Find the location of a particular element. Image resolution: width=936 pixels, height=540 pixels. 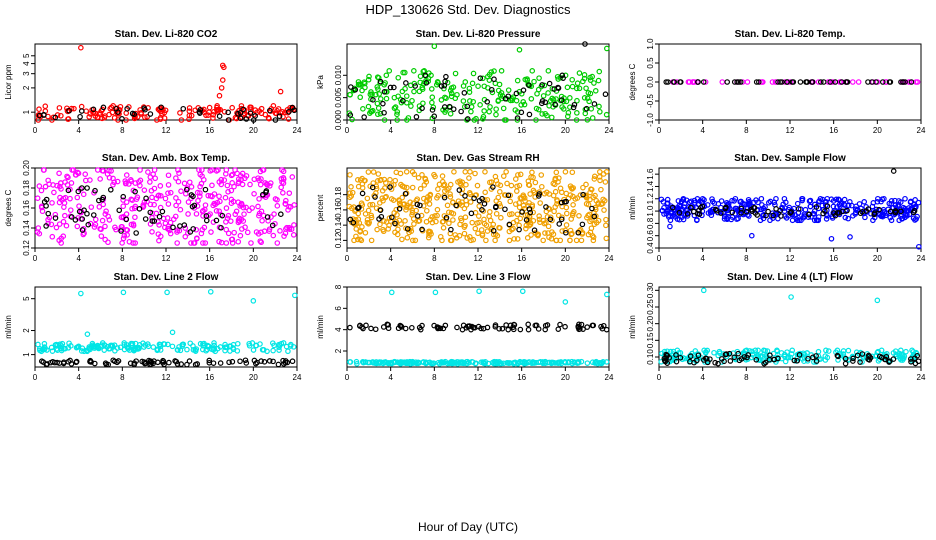

y-tick-label: 2 is located at coordinates (26, 330).